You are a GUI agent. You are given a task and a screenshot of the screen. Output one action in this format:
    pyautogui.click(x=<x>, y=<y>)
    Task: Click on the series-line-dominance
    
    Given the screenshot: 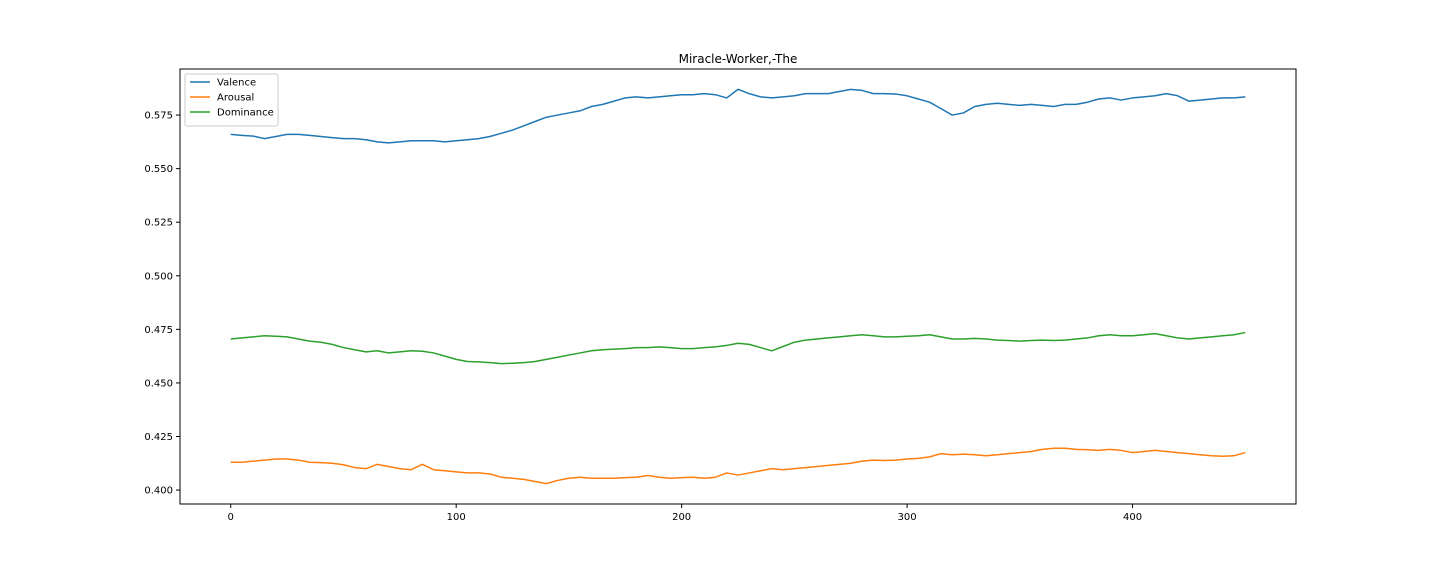 What is the action you would take?
    pyautogui.click(x=738, y=348)
    